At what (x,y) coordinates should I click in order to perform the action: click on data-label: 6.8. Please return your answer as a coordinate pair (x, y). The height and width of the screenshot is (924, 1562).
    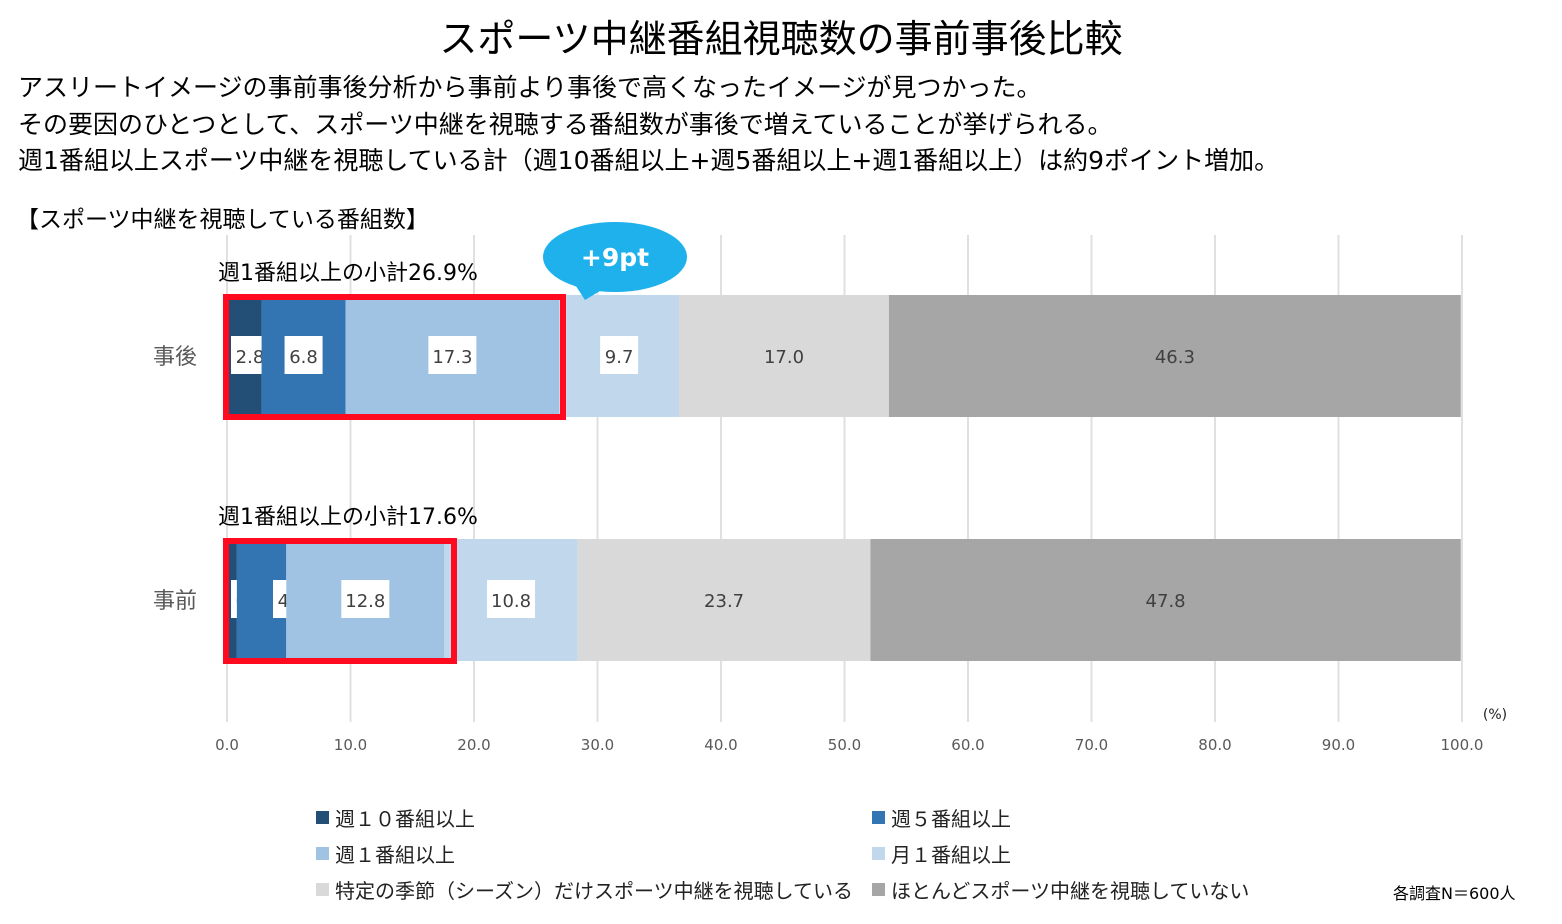
    Looking at the image, I should click on (303, 357).